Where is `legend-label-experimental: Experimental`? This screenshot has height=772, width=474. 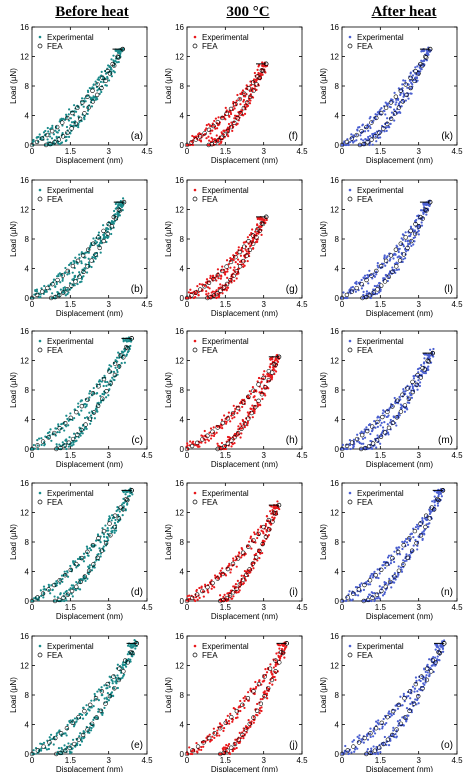 legend-label-experimental: Experimental is located at coordinates (380, 37).